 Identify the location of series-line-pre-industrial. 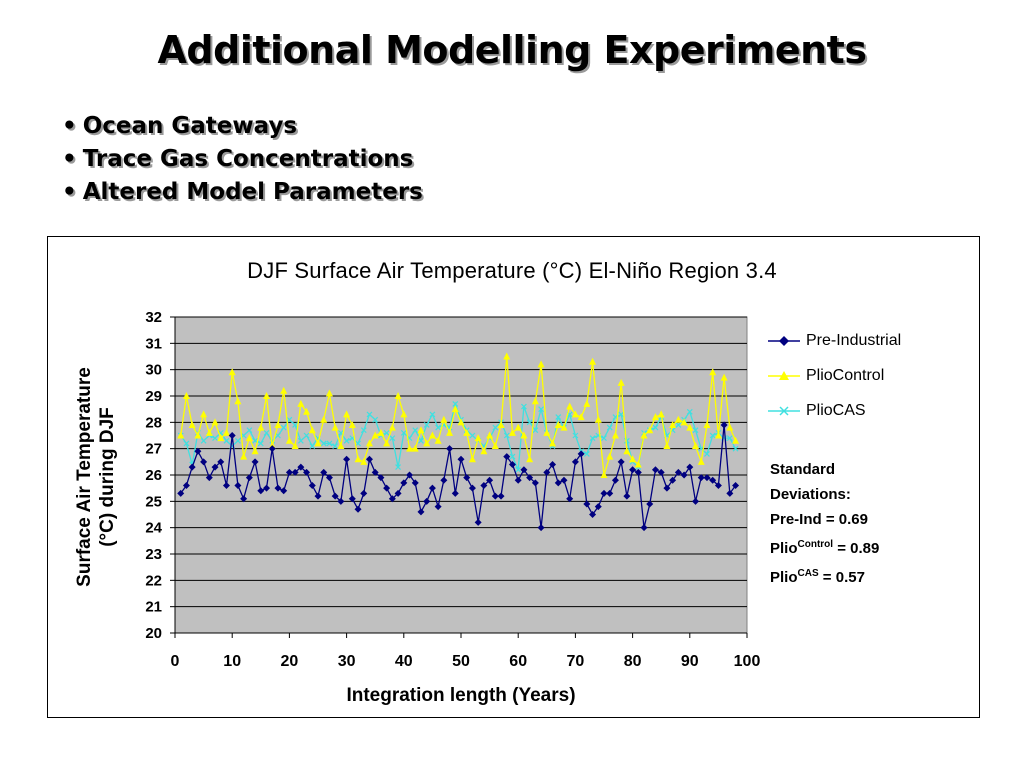
(458, 476).